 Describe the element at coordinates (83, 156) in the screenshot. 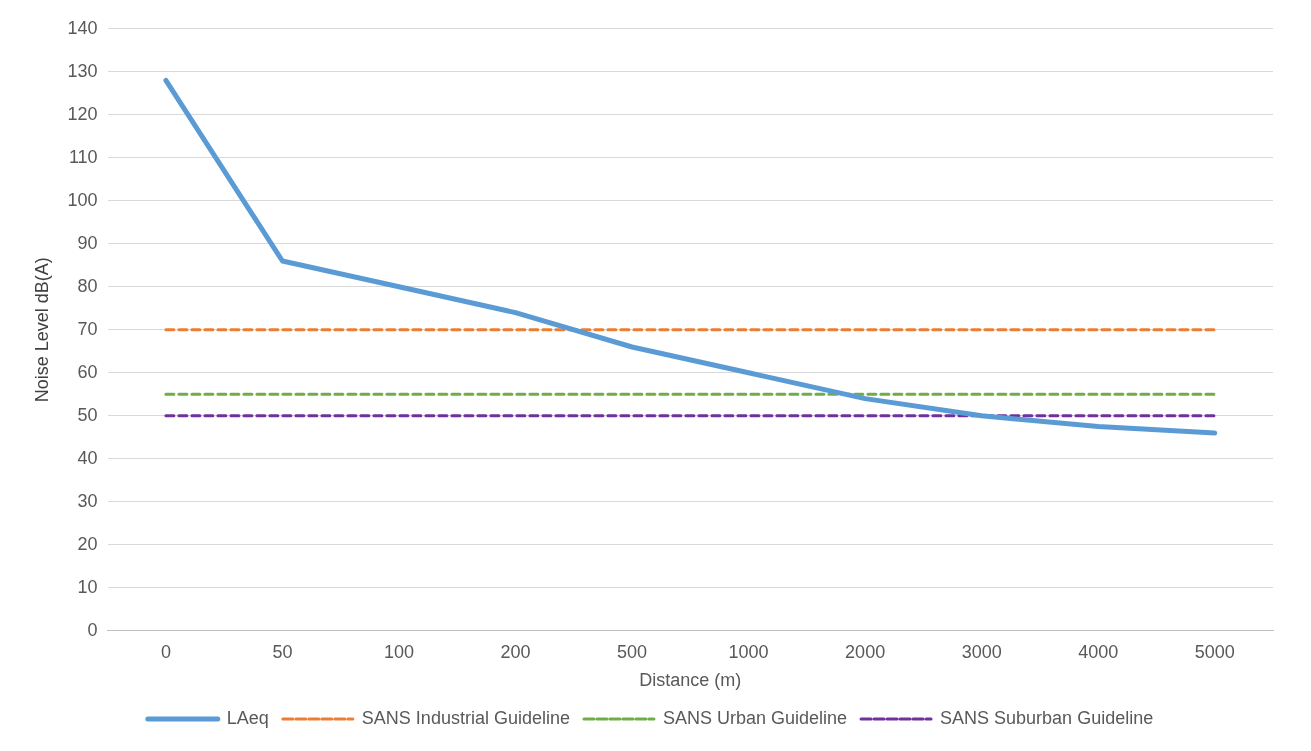

I see `y-tick-label: 110` at that location.